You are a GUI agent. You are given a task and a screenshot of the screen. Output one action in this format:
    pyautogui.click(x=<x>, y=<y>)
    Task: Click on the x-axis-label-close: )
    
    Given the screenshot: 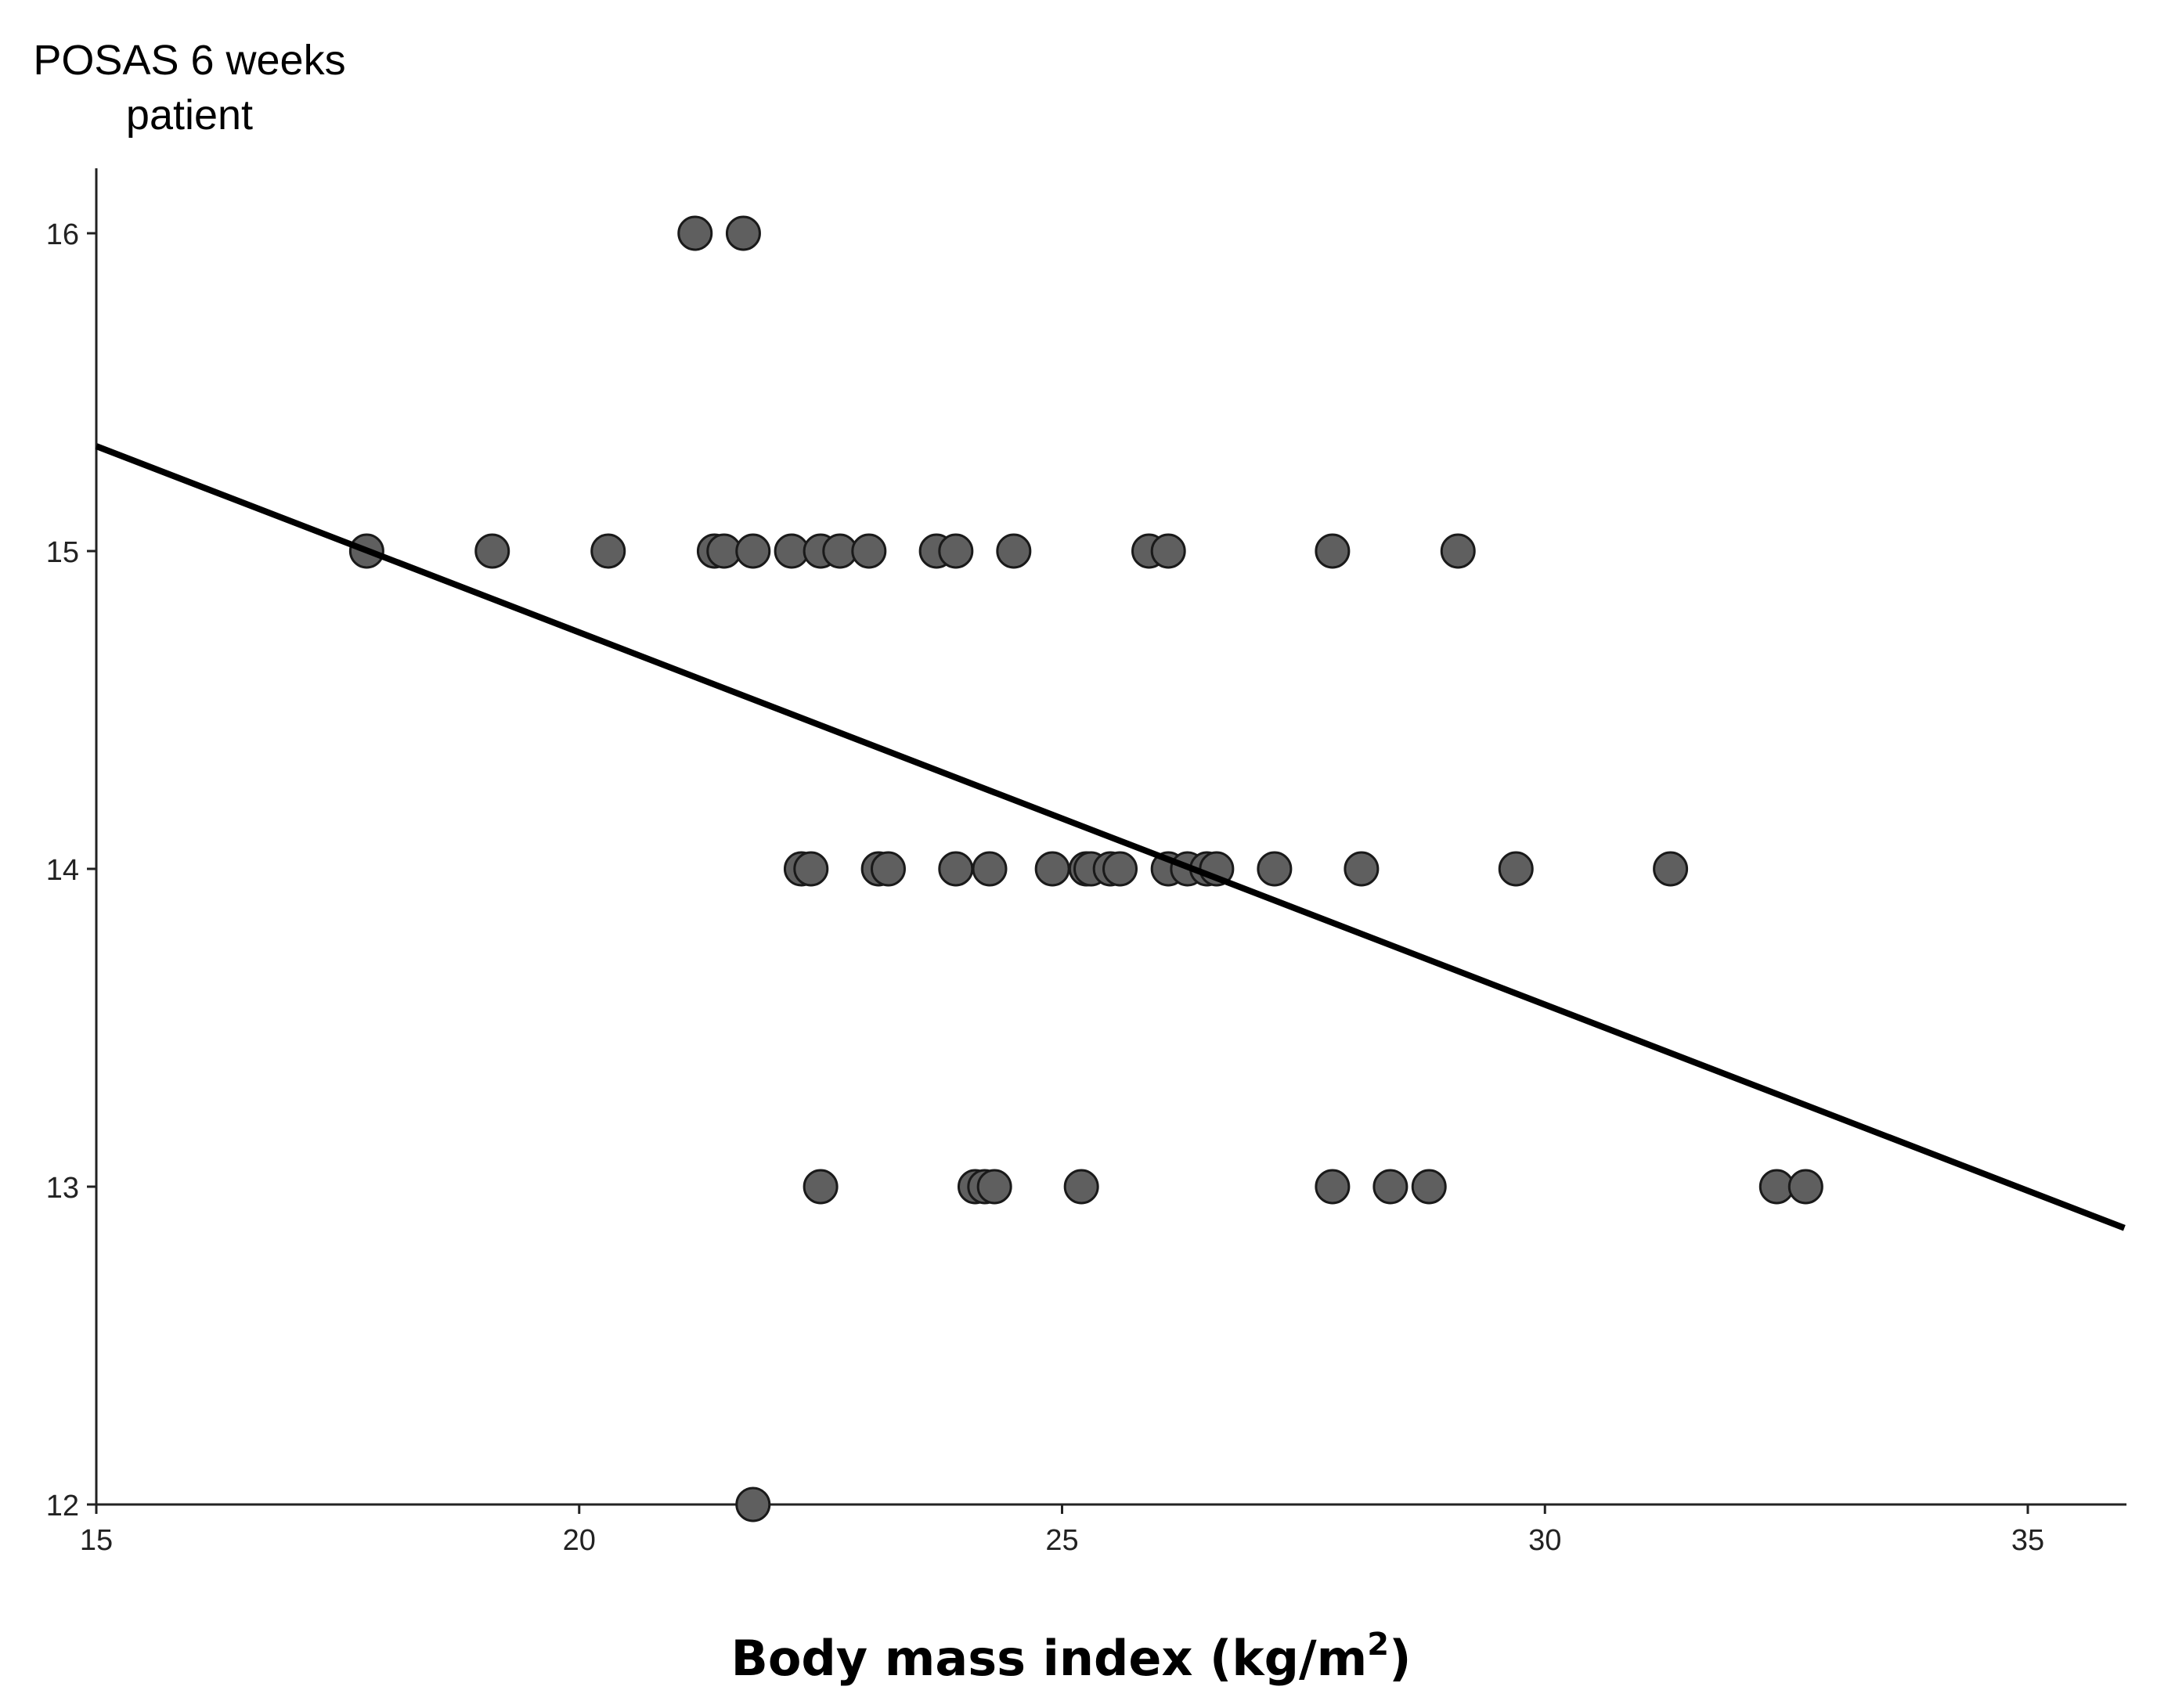 What is the action you would take?
    pyautogui.click(x=1400, y=1658)
    